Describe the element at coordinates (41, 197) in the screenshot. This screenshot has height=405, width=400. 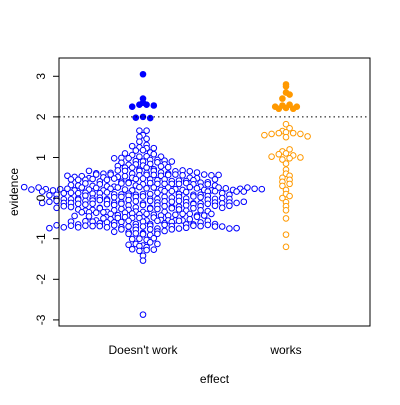
I see `y-tick-label: 0` at that location.